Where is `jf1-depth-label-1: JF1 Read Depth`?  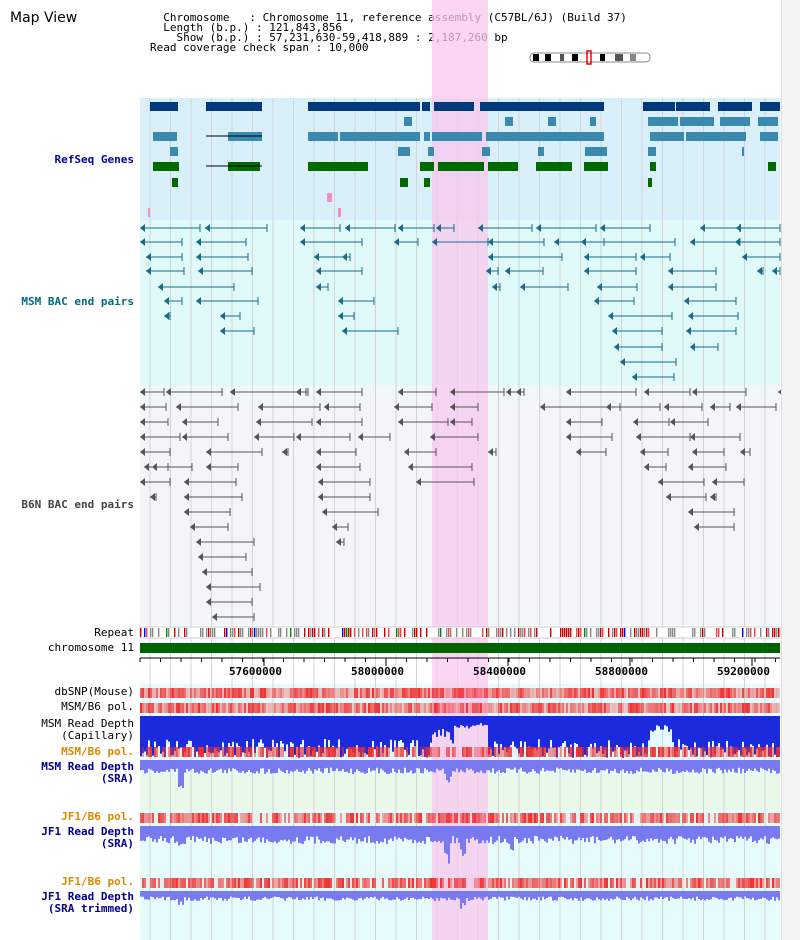 jf1-depth-label-1: JF1 Read Depth is located at coordinates (87, 831).